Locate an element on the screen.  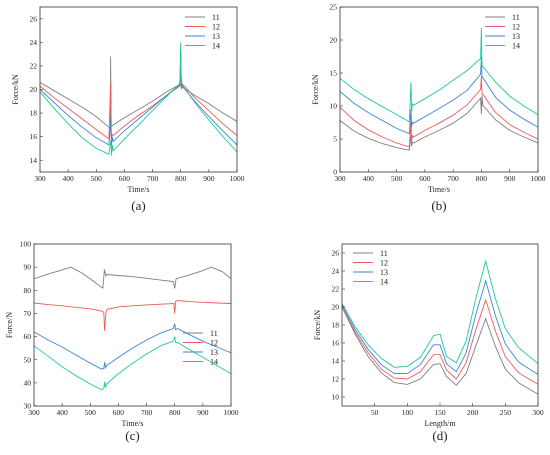
y-tick-label: 80 is located at coordinates (28, 290).